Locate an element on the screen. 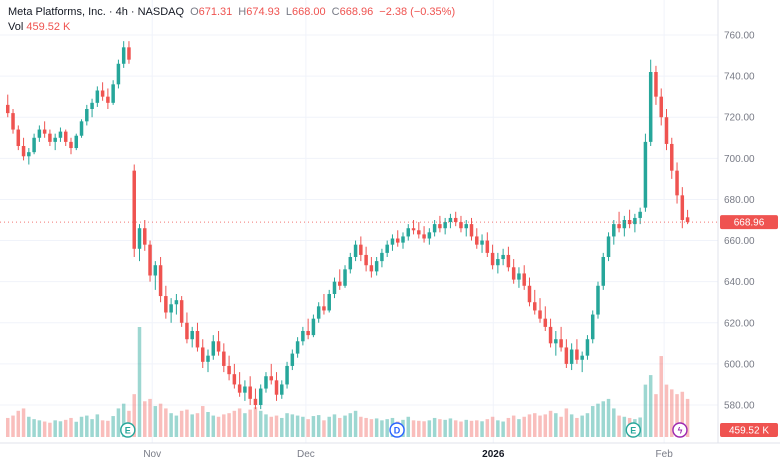 The width and height of the screenshot is (780, 470). price-tick-label: 620.00 is located at coordinates (739, 323).